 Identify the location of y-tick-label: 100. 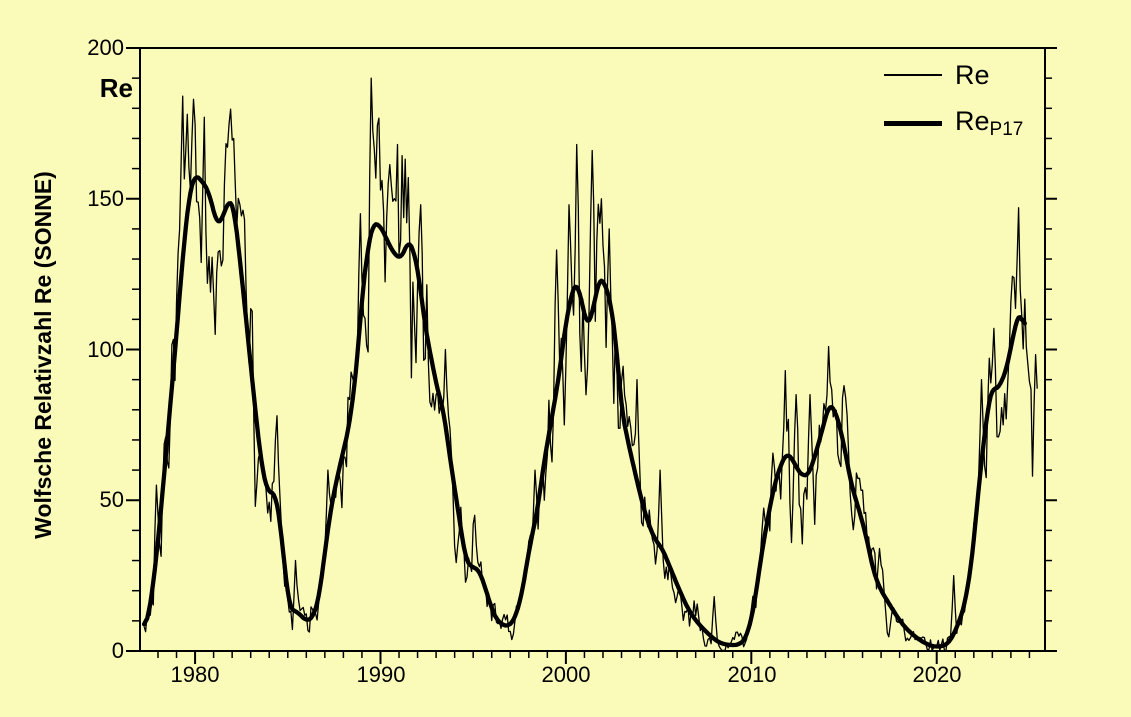
(105, 349).